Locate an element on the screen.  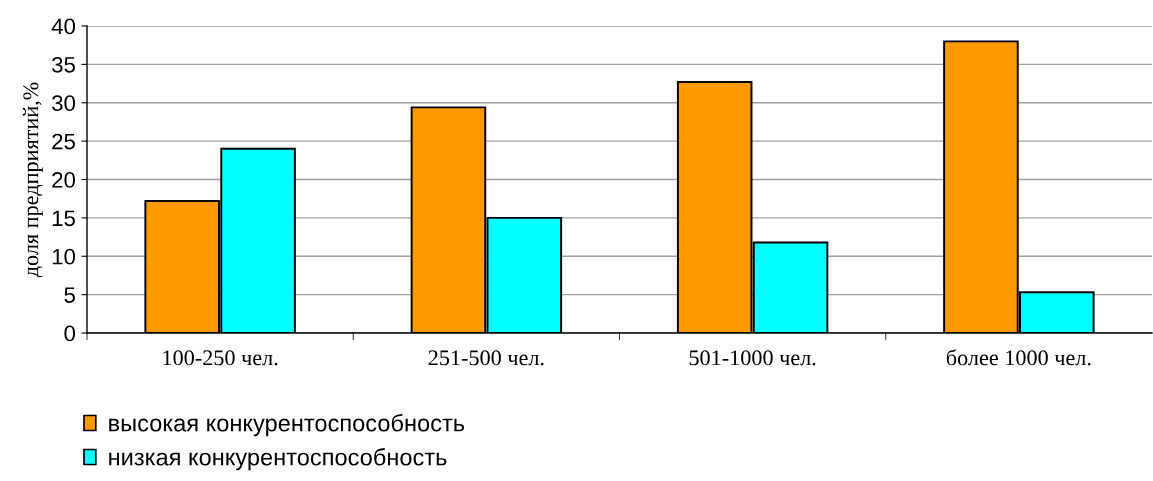
y-tick-label: 30 is located at coordinates (64, 103).